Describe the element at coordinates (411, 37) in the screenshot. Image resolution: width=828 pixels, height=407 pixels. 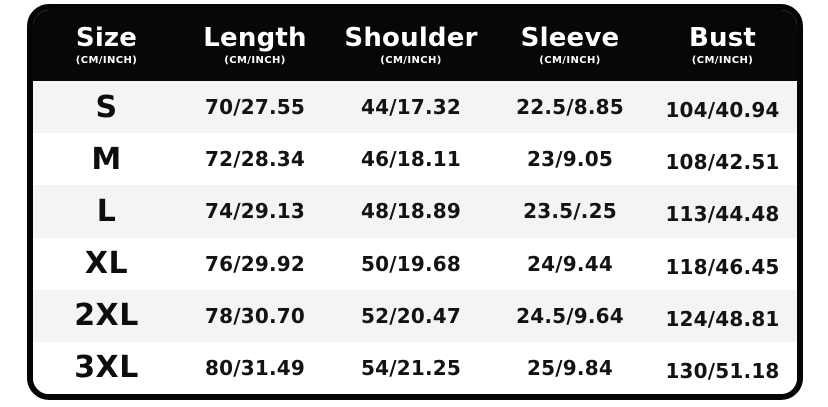
I see `column-title: Shoulder` at that location.